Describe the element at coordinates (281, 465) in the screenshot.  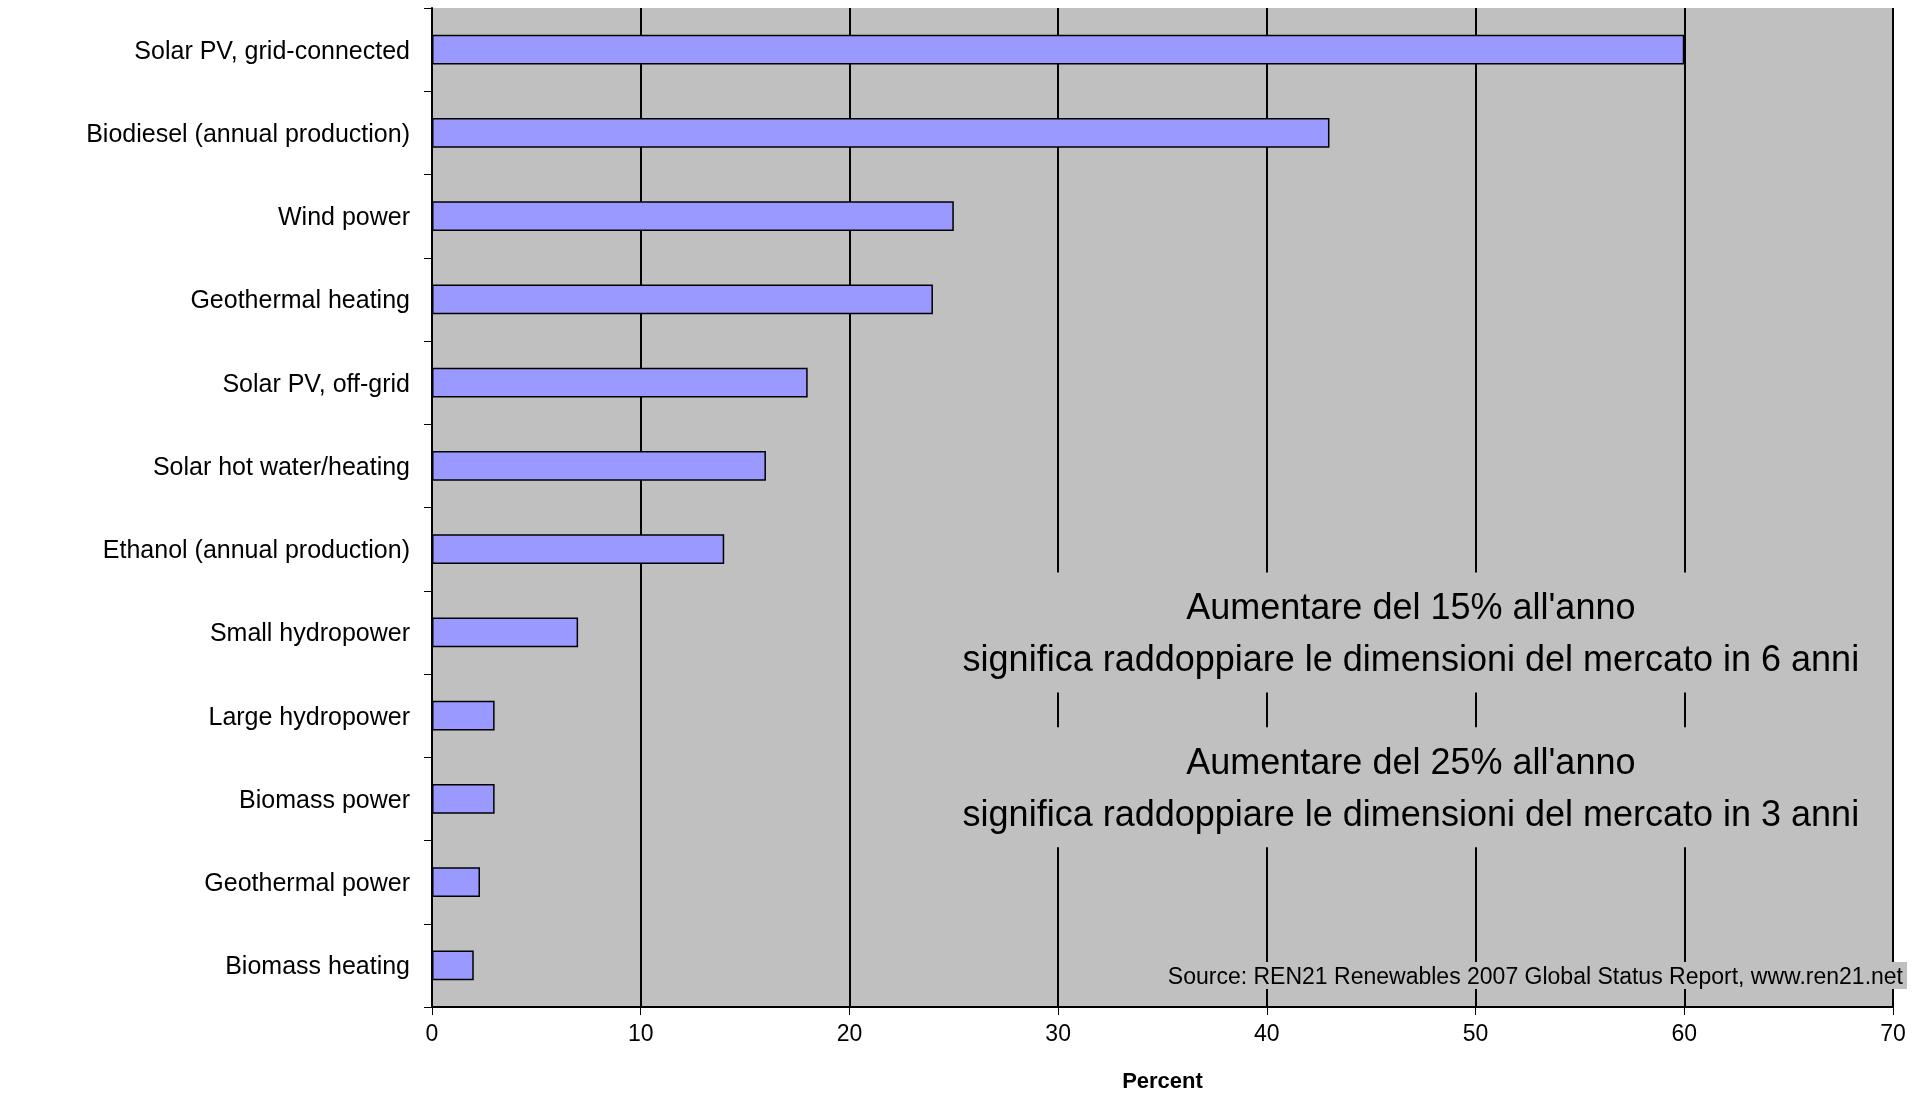
I see `y-tick-label: Solar hot water/heating` at that location.